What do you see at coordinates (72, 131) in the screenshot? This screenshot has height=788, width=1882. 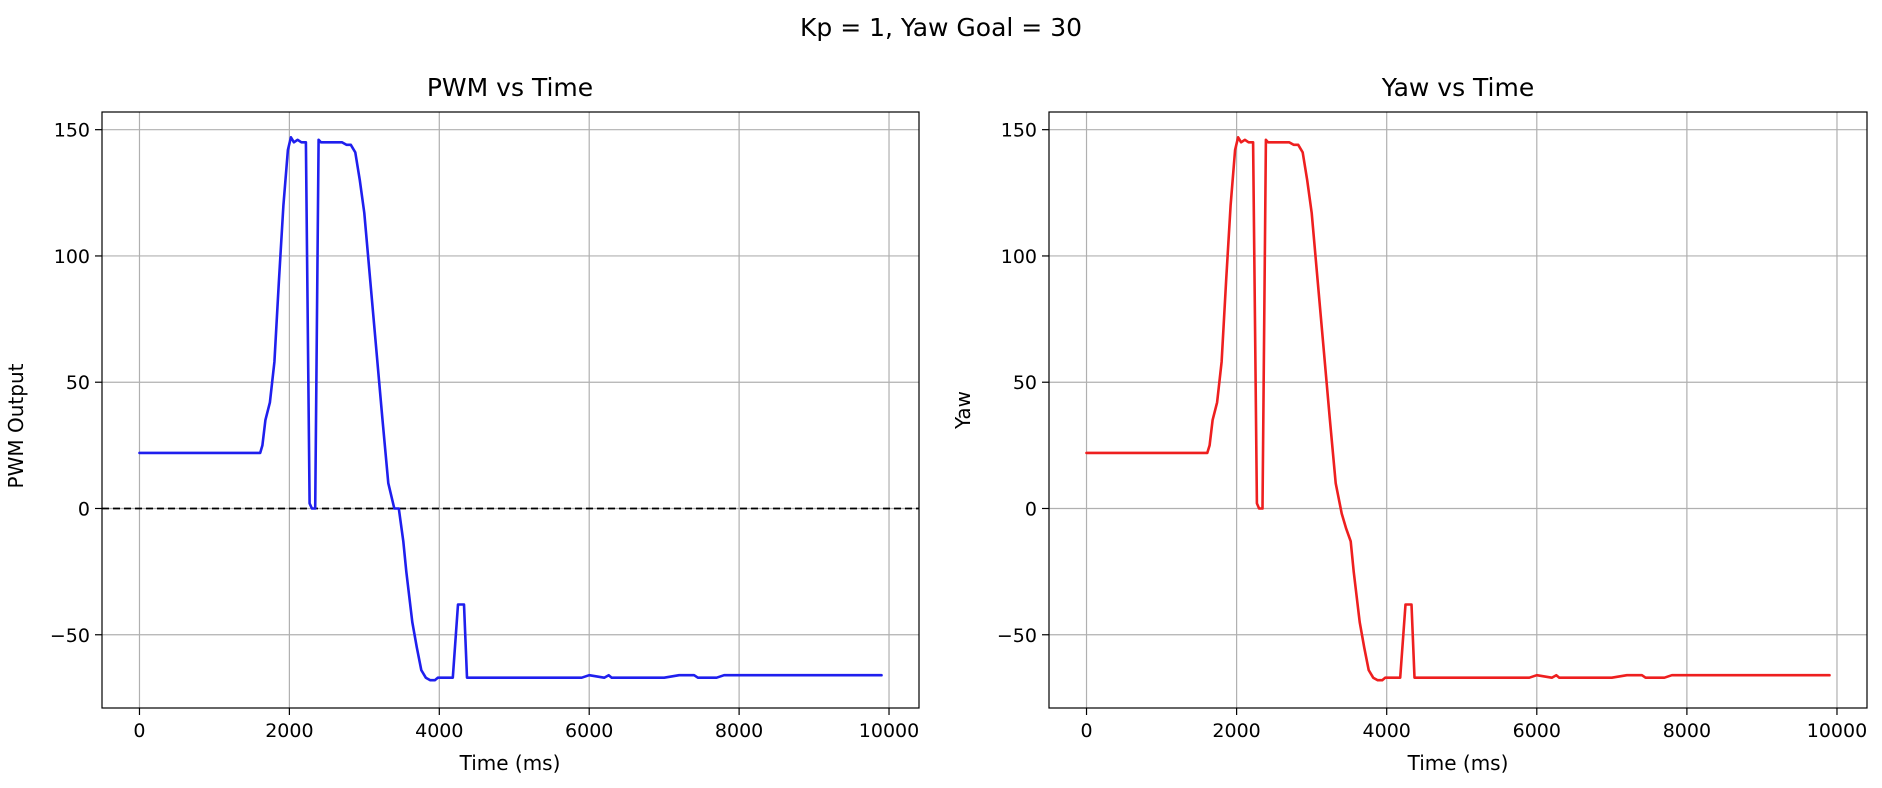 I see `pwm-y-tick-label-4: 150` at bounding box center [72, 131].